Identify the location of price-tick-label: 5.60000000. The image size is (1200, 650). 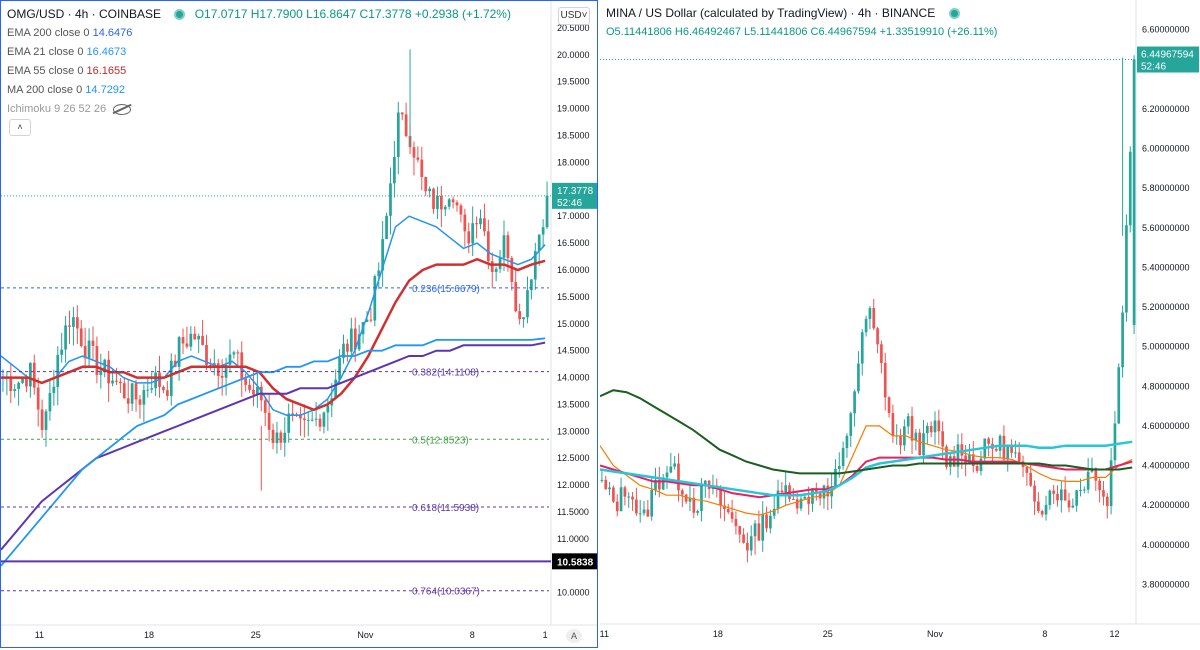
(1166, 228).